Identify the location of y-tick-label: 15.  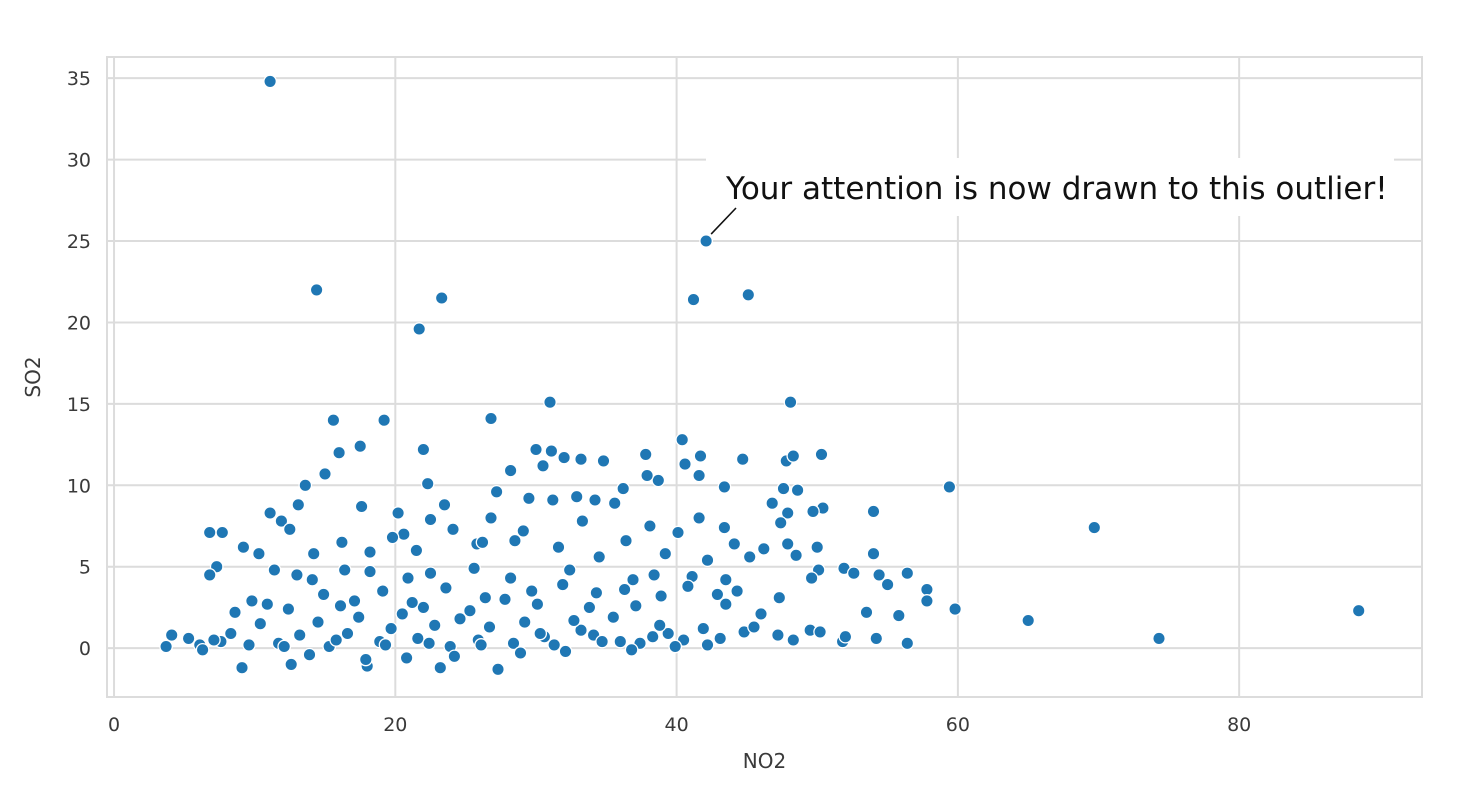
(79, 405).